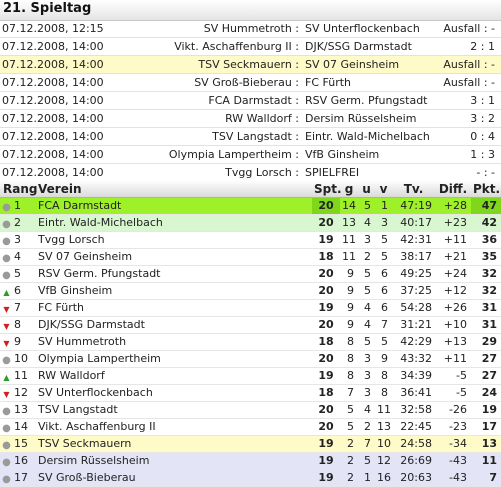 The height and width of the screenshot is (487, 501). Describe the element at coordinates (486, 461) in the screenshot. I see `points-count: 11` at that location.